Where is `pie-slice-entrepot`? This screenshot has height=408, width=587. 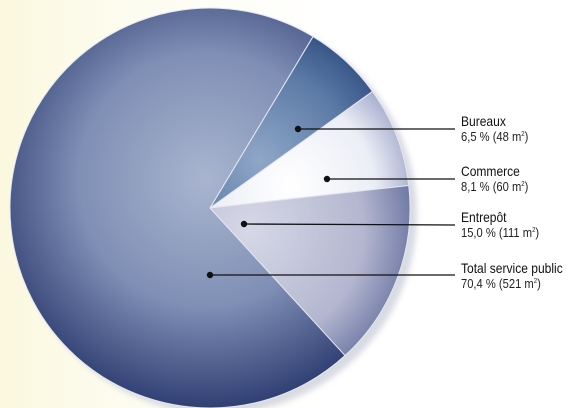 pie-slice-entrepot is located at coordinates (309, 270).